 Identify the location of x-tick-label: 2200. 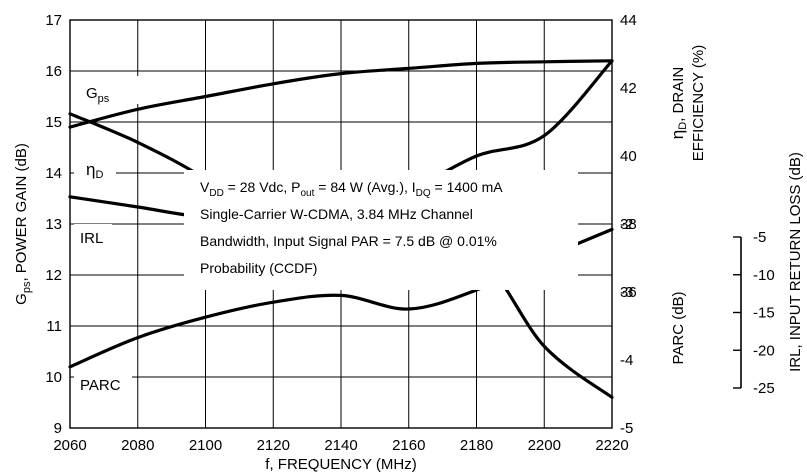
(544, 445).